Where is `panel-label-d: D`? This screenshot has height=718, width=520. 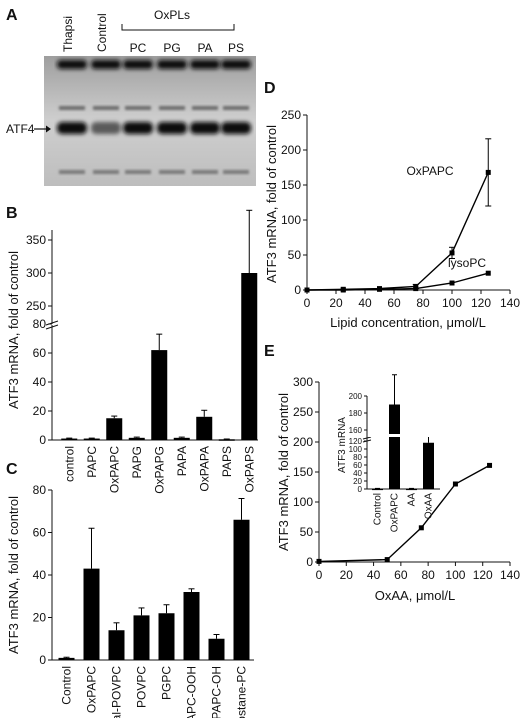
panel-label-d: D is located at coordinates (270, 88).